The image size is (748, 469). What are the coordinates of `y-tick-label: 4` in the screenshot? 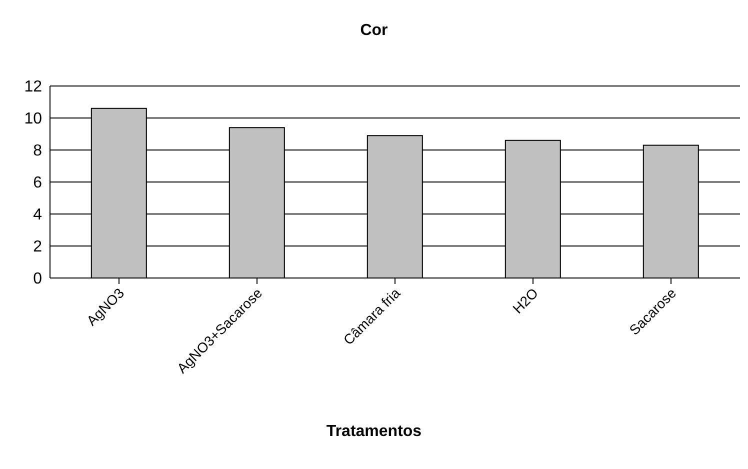 It's located at (37, 215).